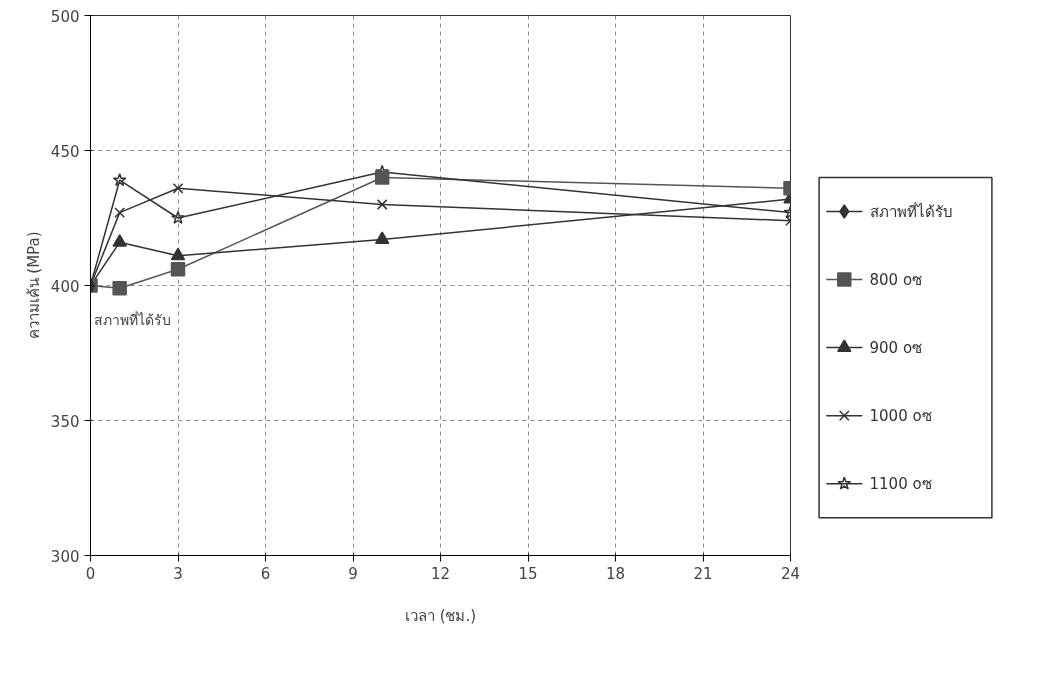 This screenshot has width=1055, height=696. What do you see at coordinates (528, 573) in the screenshot?
I see `x-tick-label: 15` at bounding box center [528, 573].